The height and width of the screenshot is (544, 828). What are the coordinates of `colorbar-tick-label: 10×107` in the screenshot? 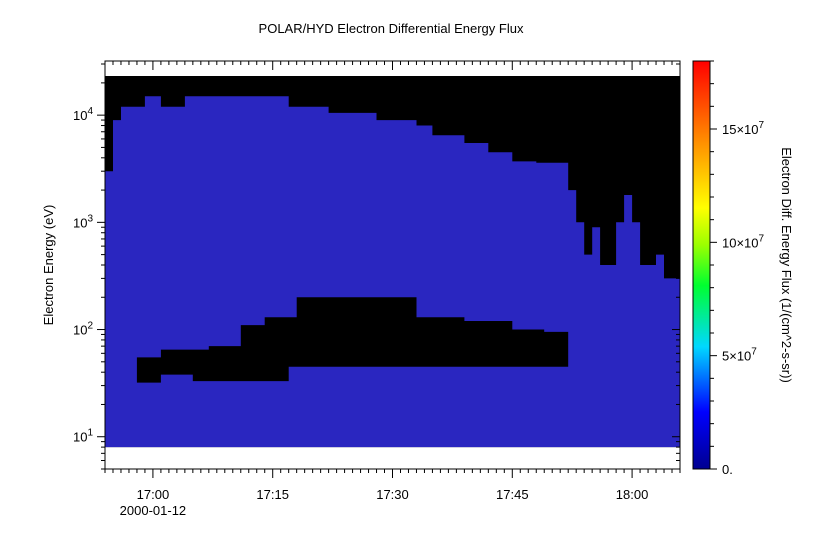 It's located at (743, 241).